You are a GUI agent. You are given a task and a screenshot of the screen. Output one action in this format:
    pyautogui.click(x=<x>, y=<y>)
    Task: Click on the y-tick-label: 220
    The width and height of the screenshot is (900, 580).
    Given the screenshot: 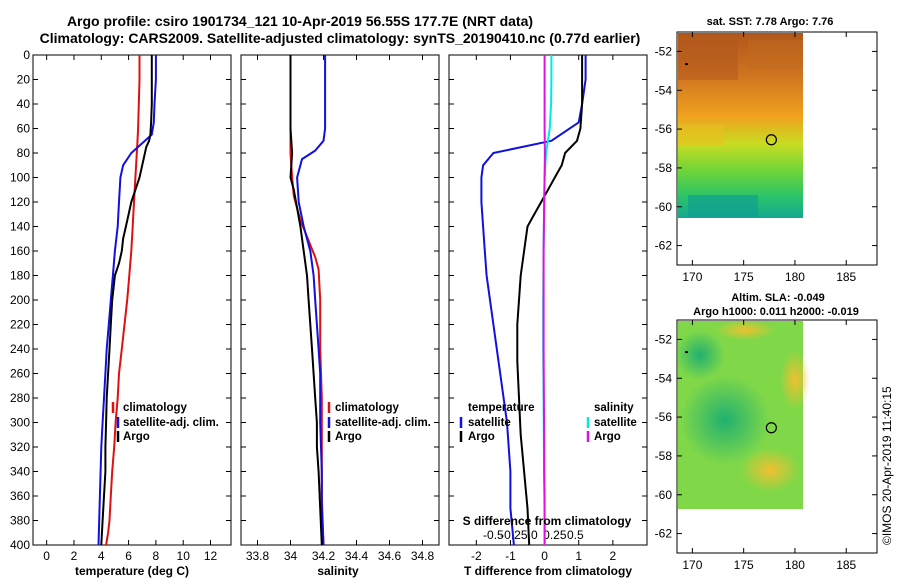 What is the action you would take?
    pyautogui.click(x=20, y=325)
    